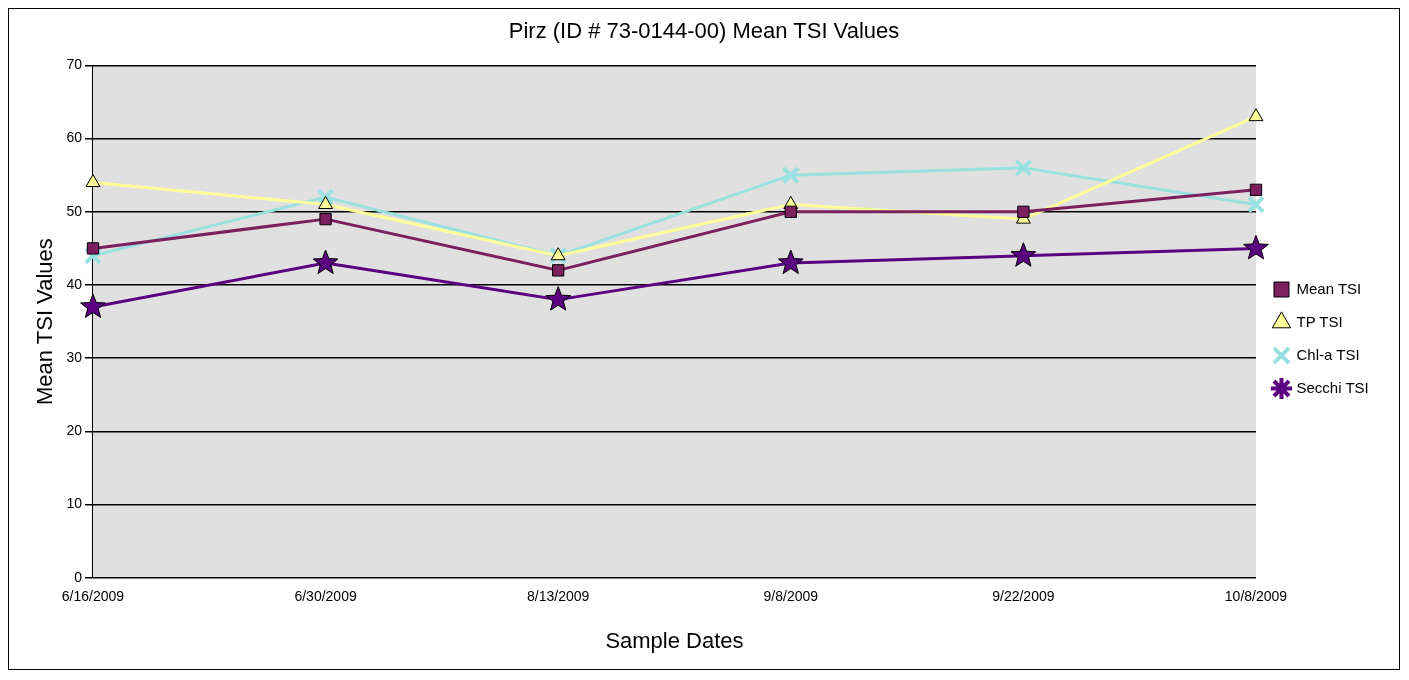  What do you see at coordinates (1332, 387) in the screenshot?
I see `legend-label: Secchi TSI` at bounding box center [1332, 387].